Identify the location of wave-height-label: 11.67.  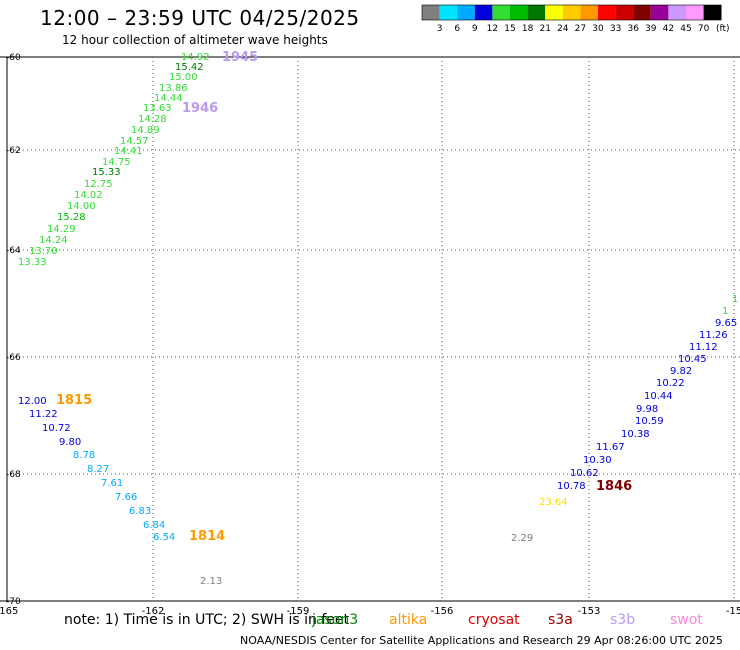
(610, 447).